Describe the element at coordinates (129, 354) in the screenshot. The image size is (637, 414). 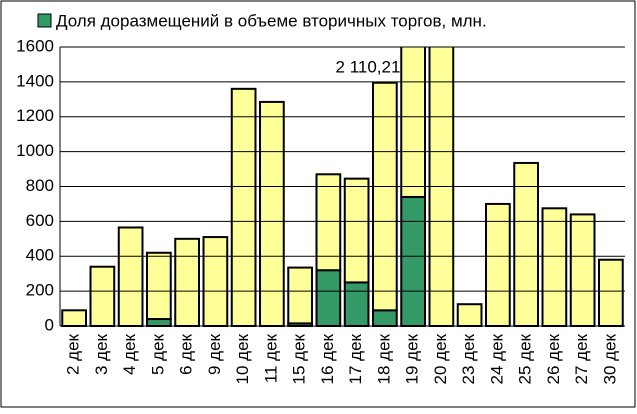
I see `x-tick-label: 4 дек` at that location.